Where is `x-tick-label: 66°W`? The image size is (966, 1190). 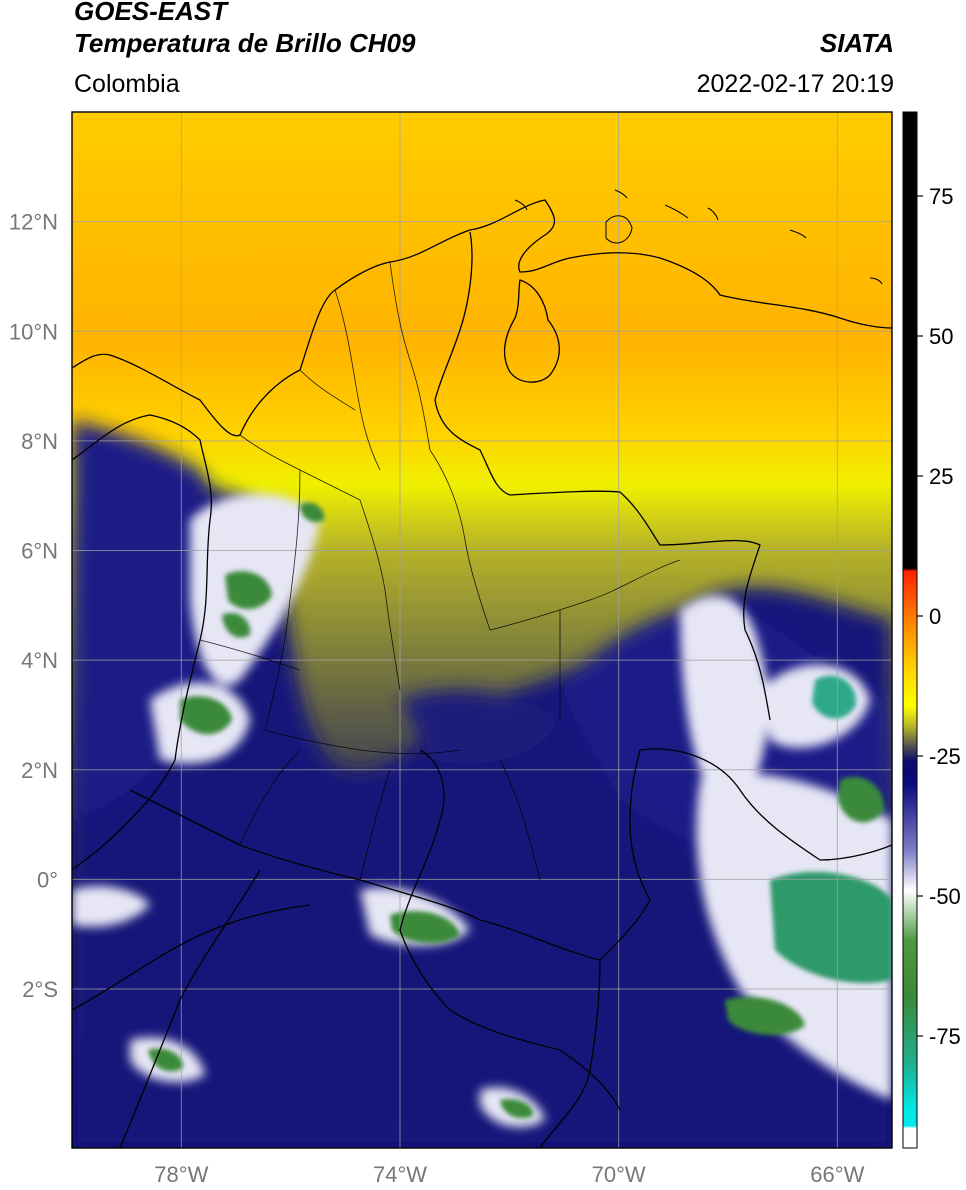 x-tick-label: 66°W is located at coordinates (837, 1174).